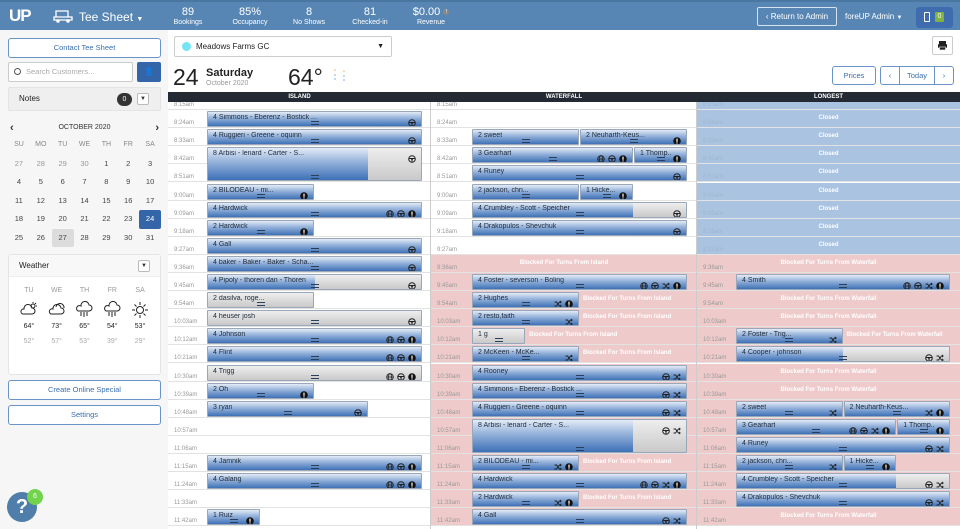  Describe the element at coordinates (828, 119) in the screenshot. I see `tee-time-row: 8:24am Closed` at that location.